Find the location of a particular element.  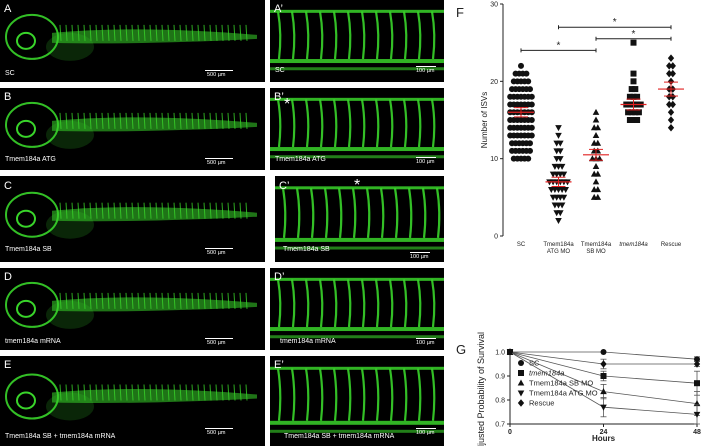

panel-letter: B is located at coordinates (8, 97).